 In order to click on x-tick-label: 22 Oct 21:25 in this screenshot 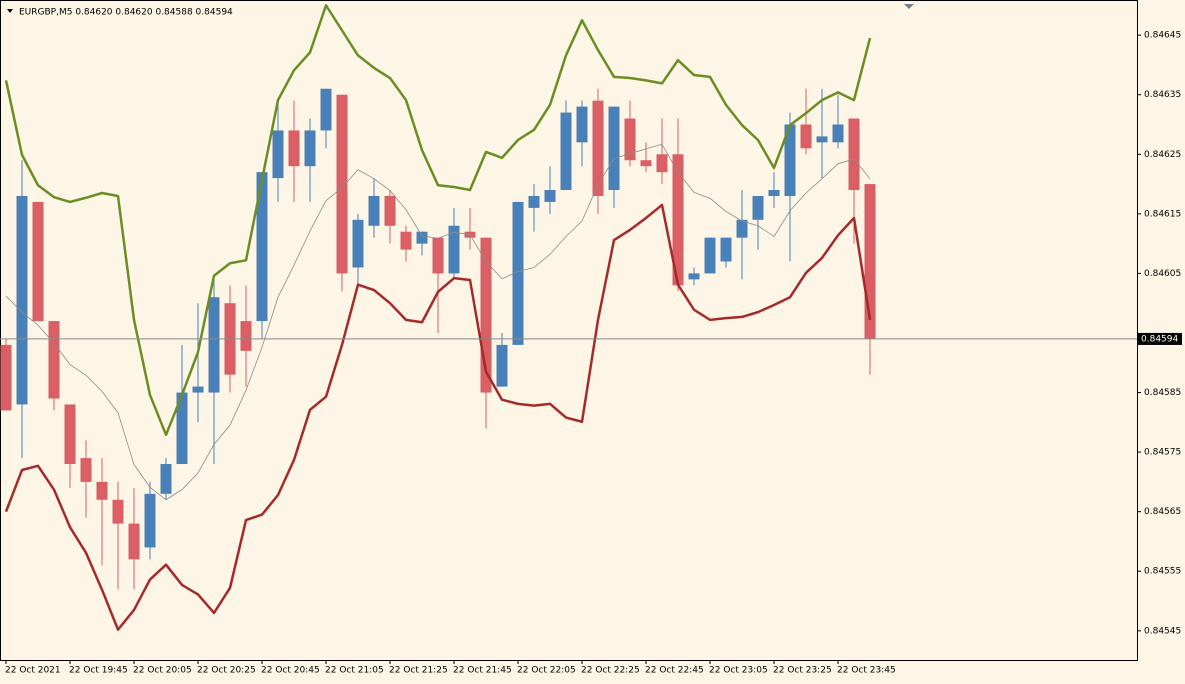, I will do `click(418, 671)`.